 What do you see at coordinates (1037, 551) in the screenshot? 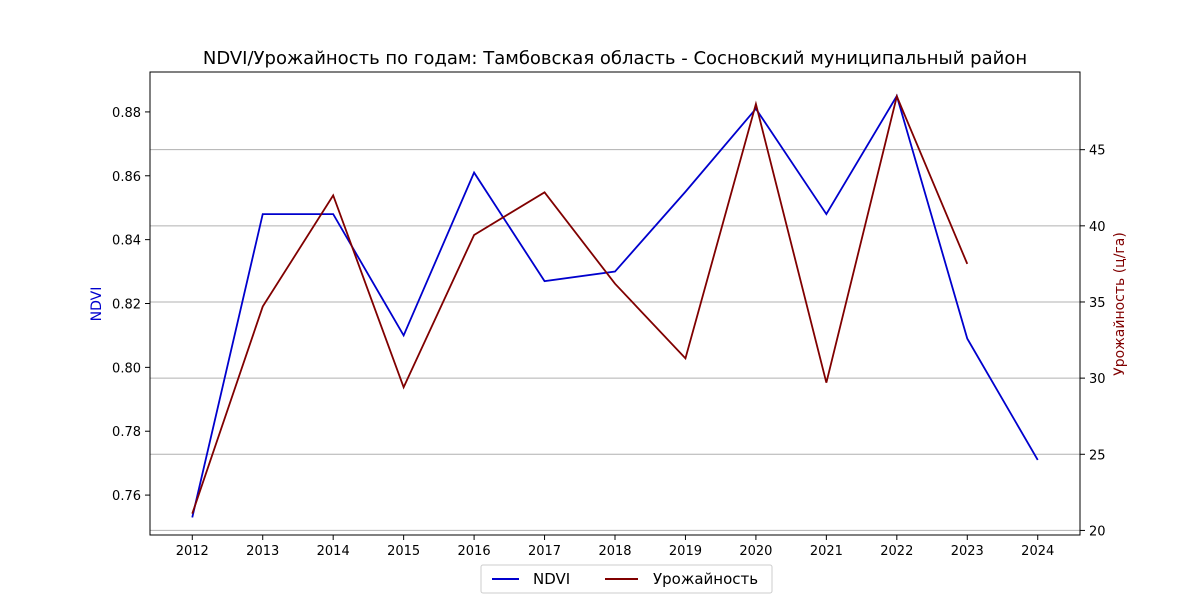
I see `x-tick-label: 2024` at bounding box center [1037, 551].